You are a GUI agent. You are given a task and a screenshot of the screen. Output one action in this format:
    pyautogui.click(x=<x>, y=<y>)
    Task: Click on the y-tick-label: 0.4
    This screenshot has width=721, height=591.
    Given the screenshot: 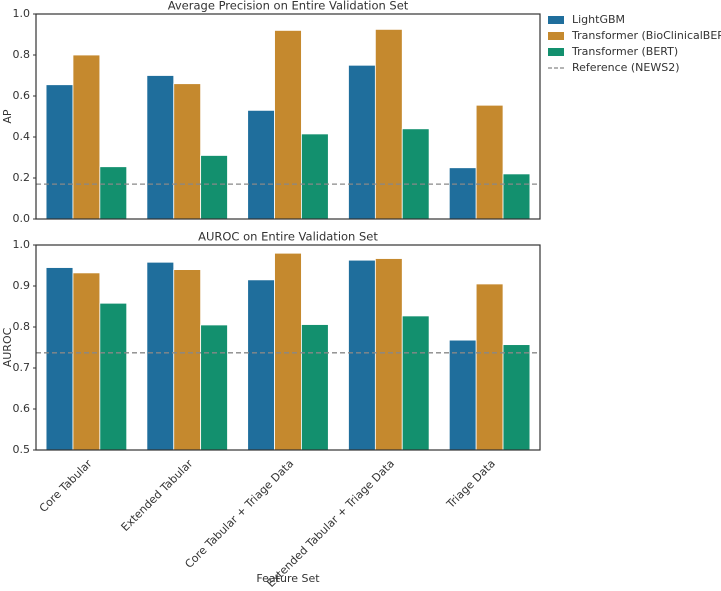 What is the action you would take?
    pyautogui.click(x=22, y=136)
    